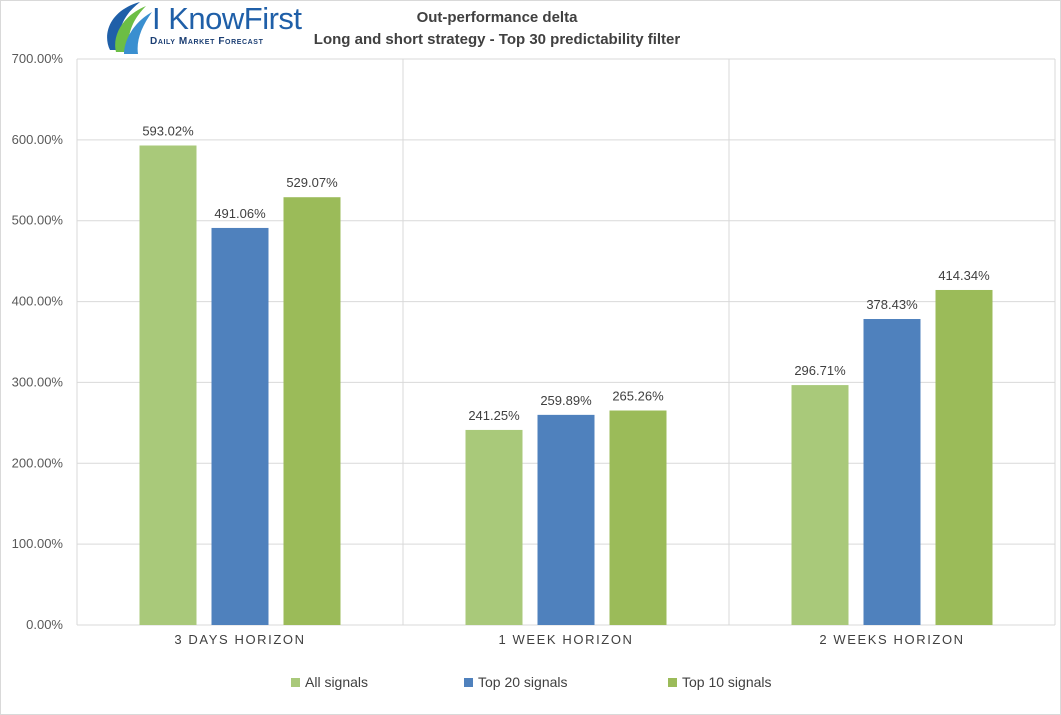 The height and width of the screenshot is (715, 1061). What do you see at coordinates (523, 682) in the screenshot?
I see `legend-label-top20-signals: Top 20 signals` at bounding box center [523, 682].